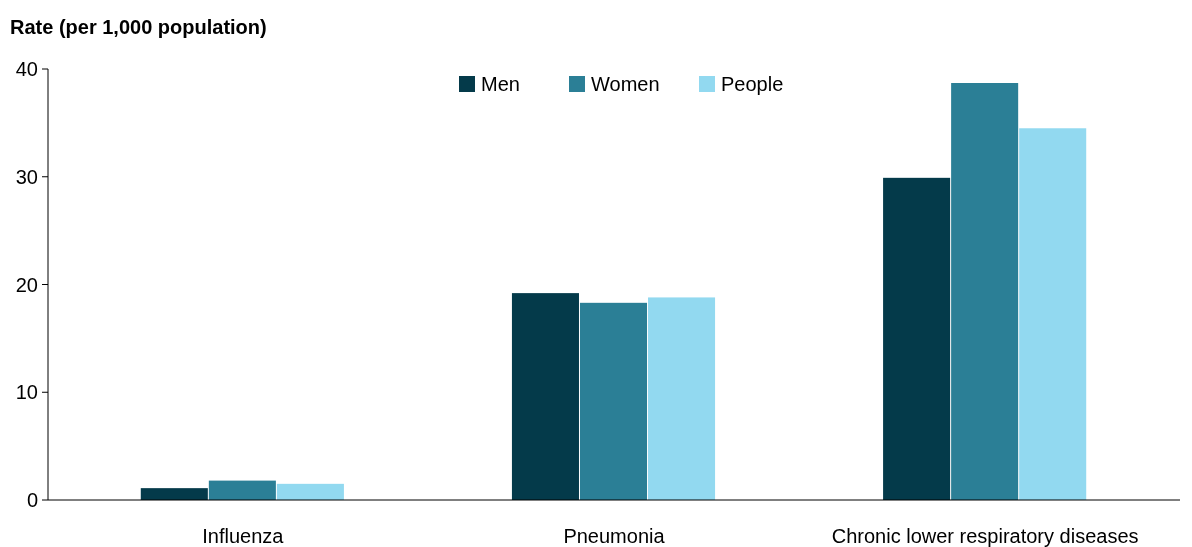 The height and width of the screenshot is (547, 1192). I want to click on y-axis-title: Rate (per 1,000 population), so click(138, 27).